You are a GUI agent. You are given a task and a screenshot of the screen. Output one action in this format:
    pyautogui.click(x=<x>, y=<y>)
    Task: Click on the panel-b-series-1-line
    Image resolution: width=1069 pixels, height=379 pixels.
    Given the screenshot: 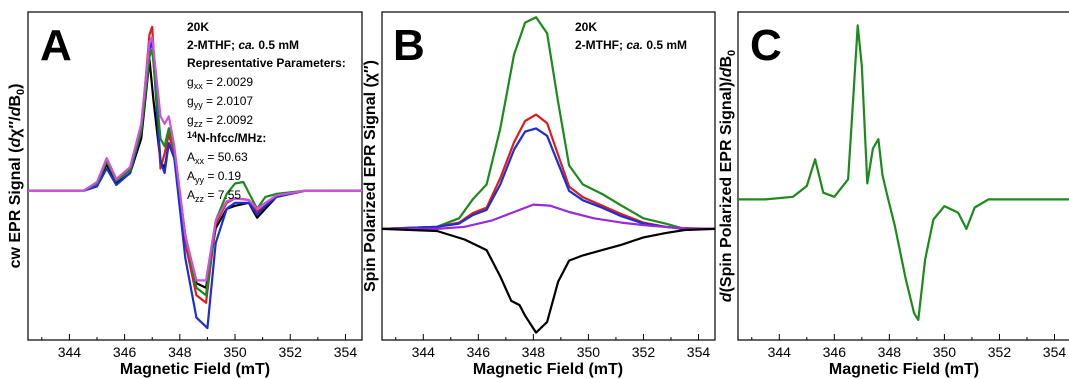 What is the action you would take?
    pyautogui.click(x=548, y=171)
    